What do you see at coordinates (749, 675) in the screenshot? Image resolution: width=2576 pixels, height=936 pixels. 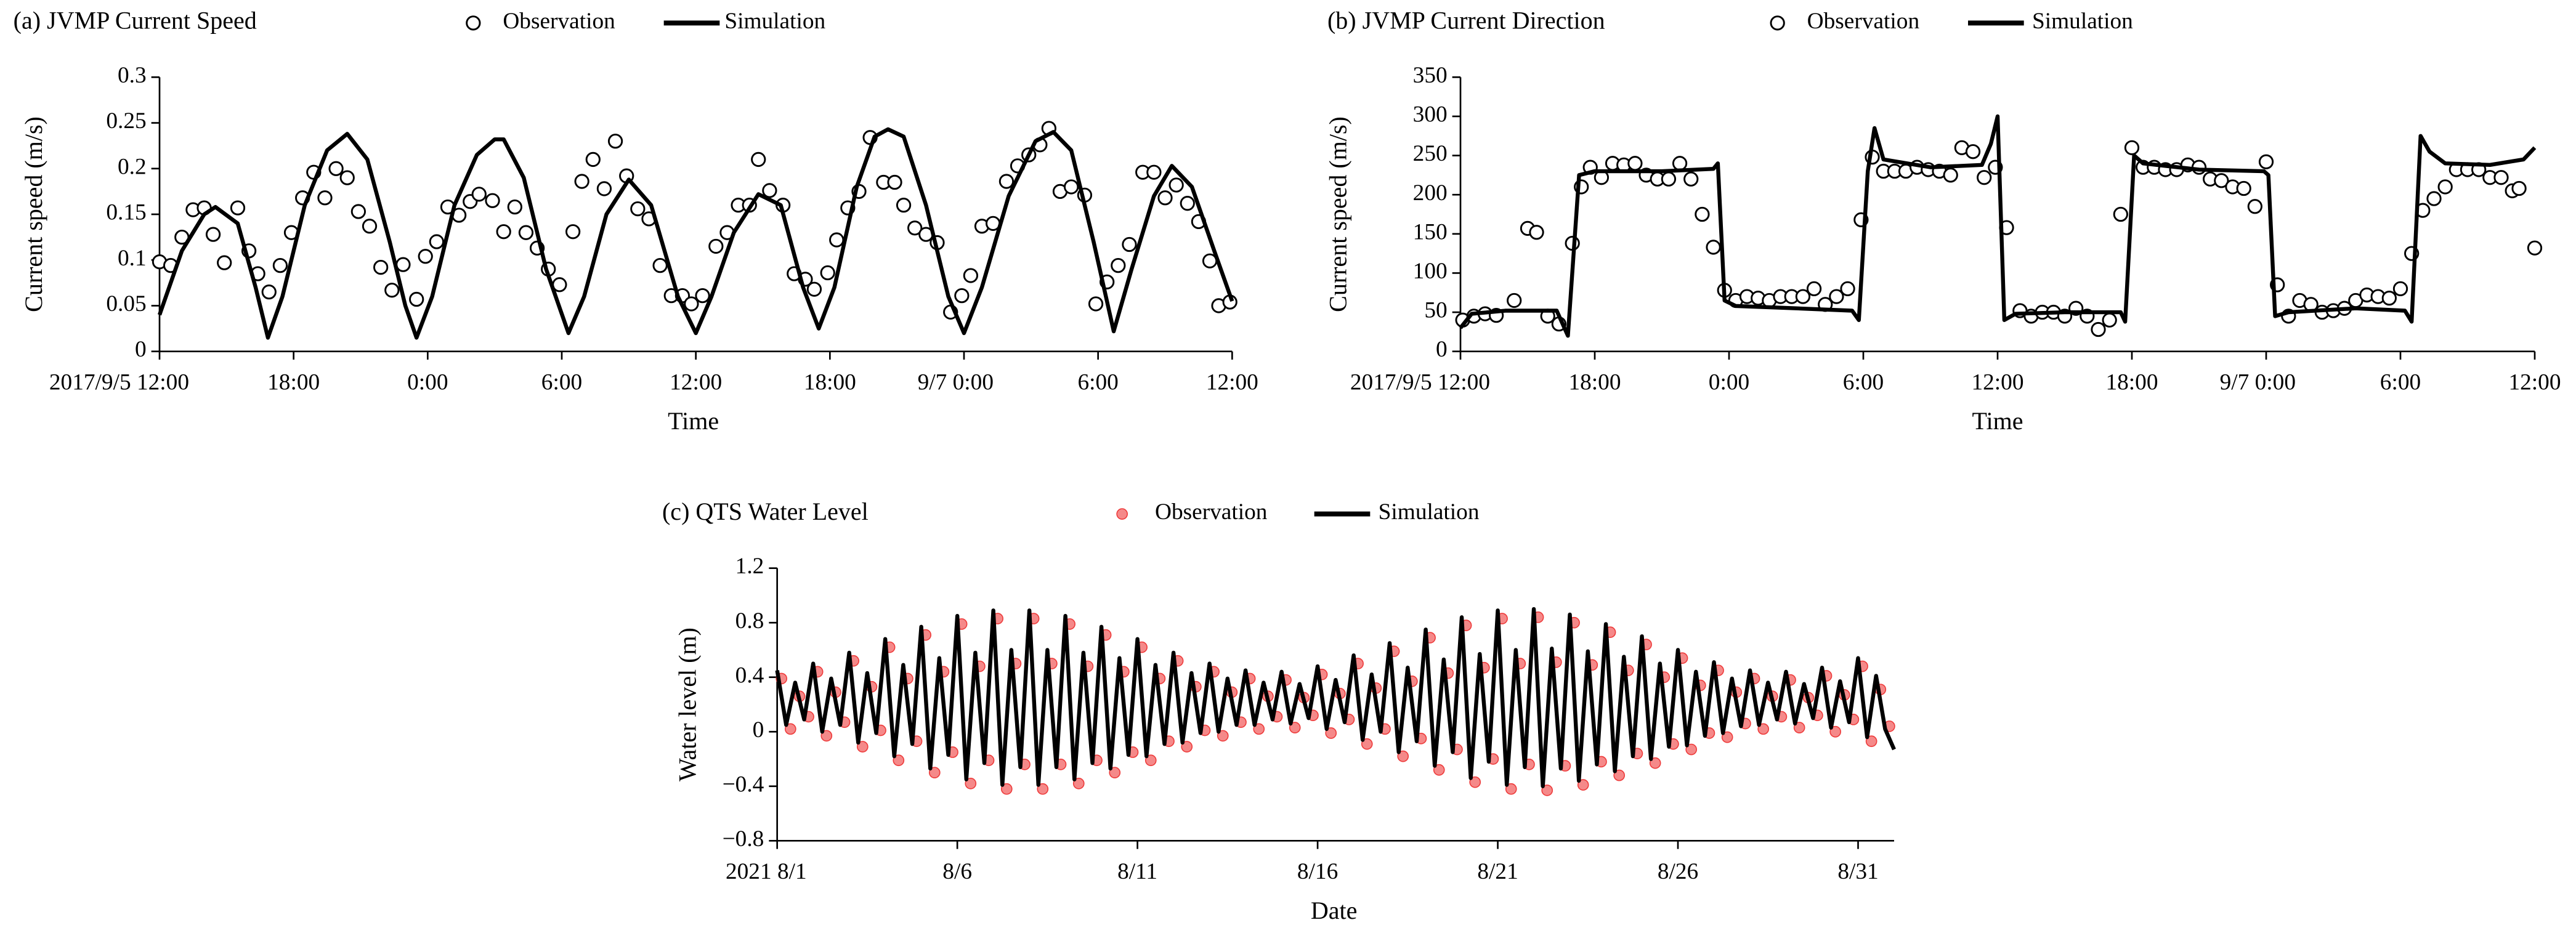 I see `y-tick-label: 0.4` at bounding box center [749, 675].